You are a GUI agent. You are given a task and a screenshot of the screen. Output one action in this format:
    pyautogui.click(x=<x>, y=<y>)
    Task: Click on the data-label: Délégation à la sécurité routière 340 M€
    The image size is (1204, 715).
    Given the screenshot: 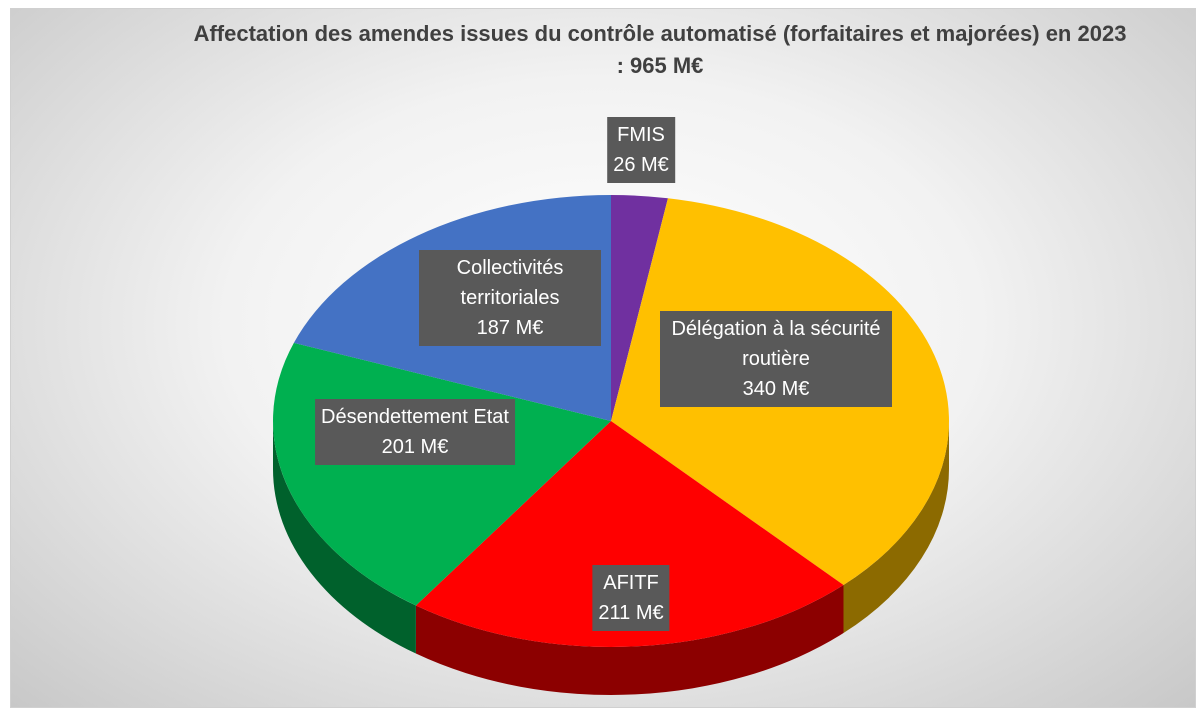 What is the action you would take?
    pyautogui.click(x=776, y=359)
    